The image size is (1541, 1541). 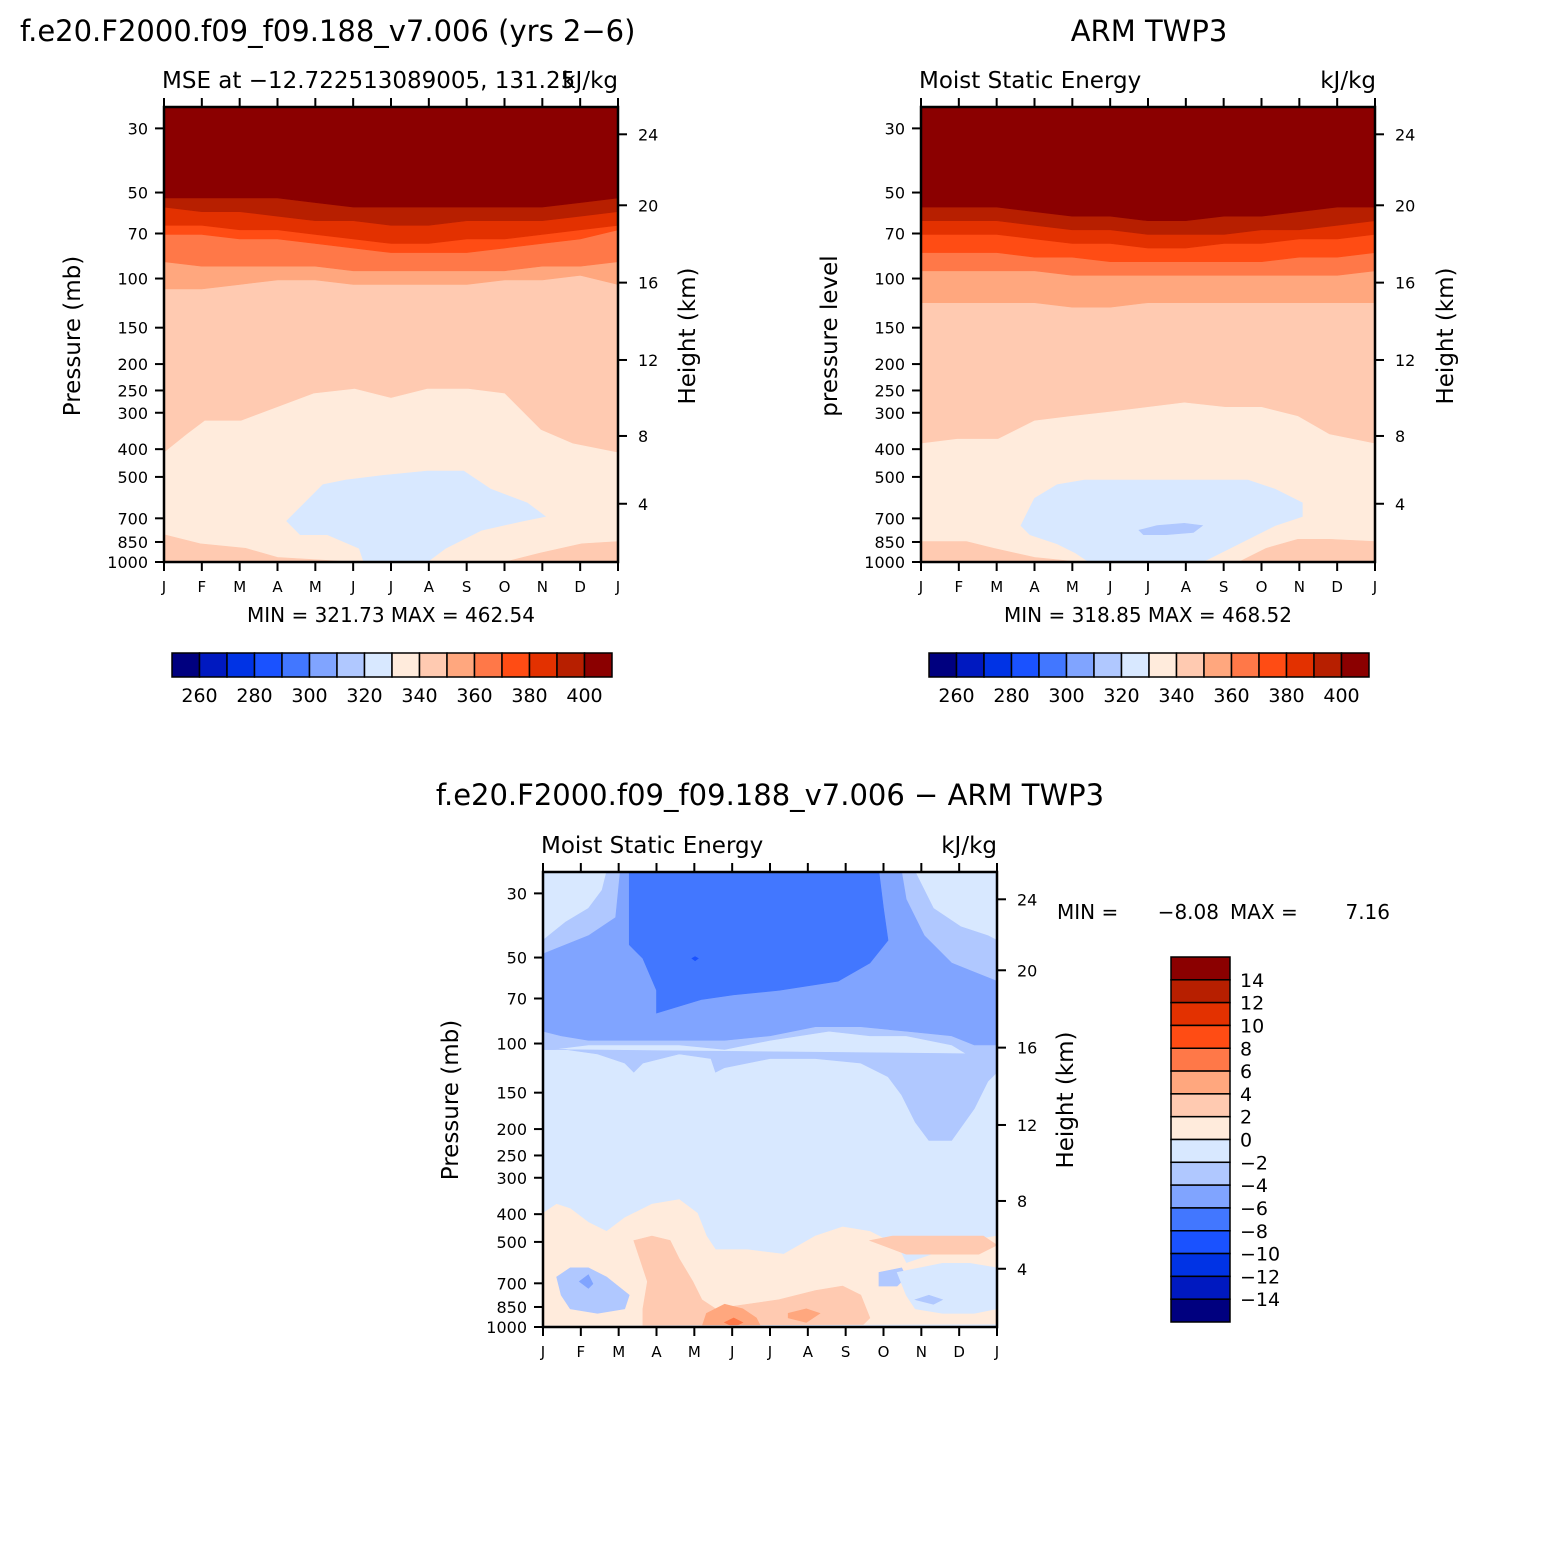 I want to click on panel-model-colorbar: 260 280 300 320 340 360 380 400, so click(x=392, y=679).